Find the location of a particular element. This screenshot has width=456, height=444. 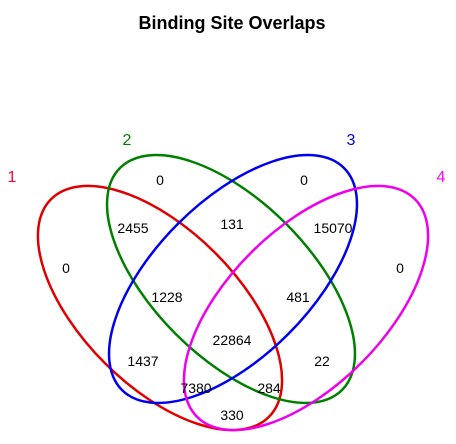

region-3-4-count: 15070 is located at coordinates (333, 228).